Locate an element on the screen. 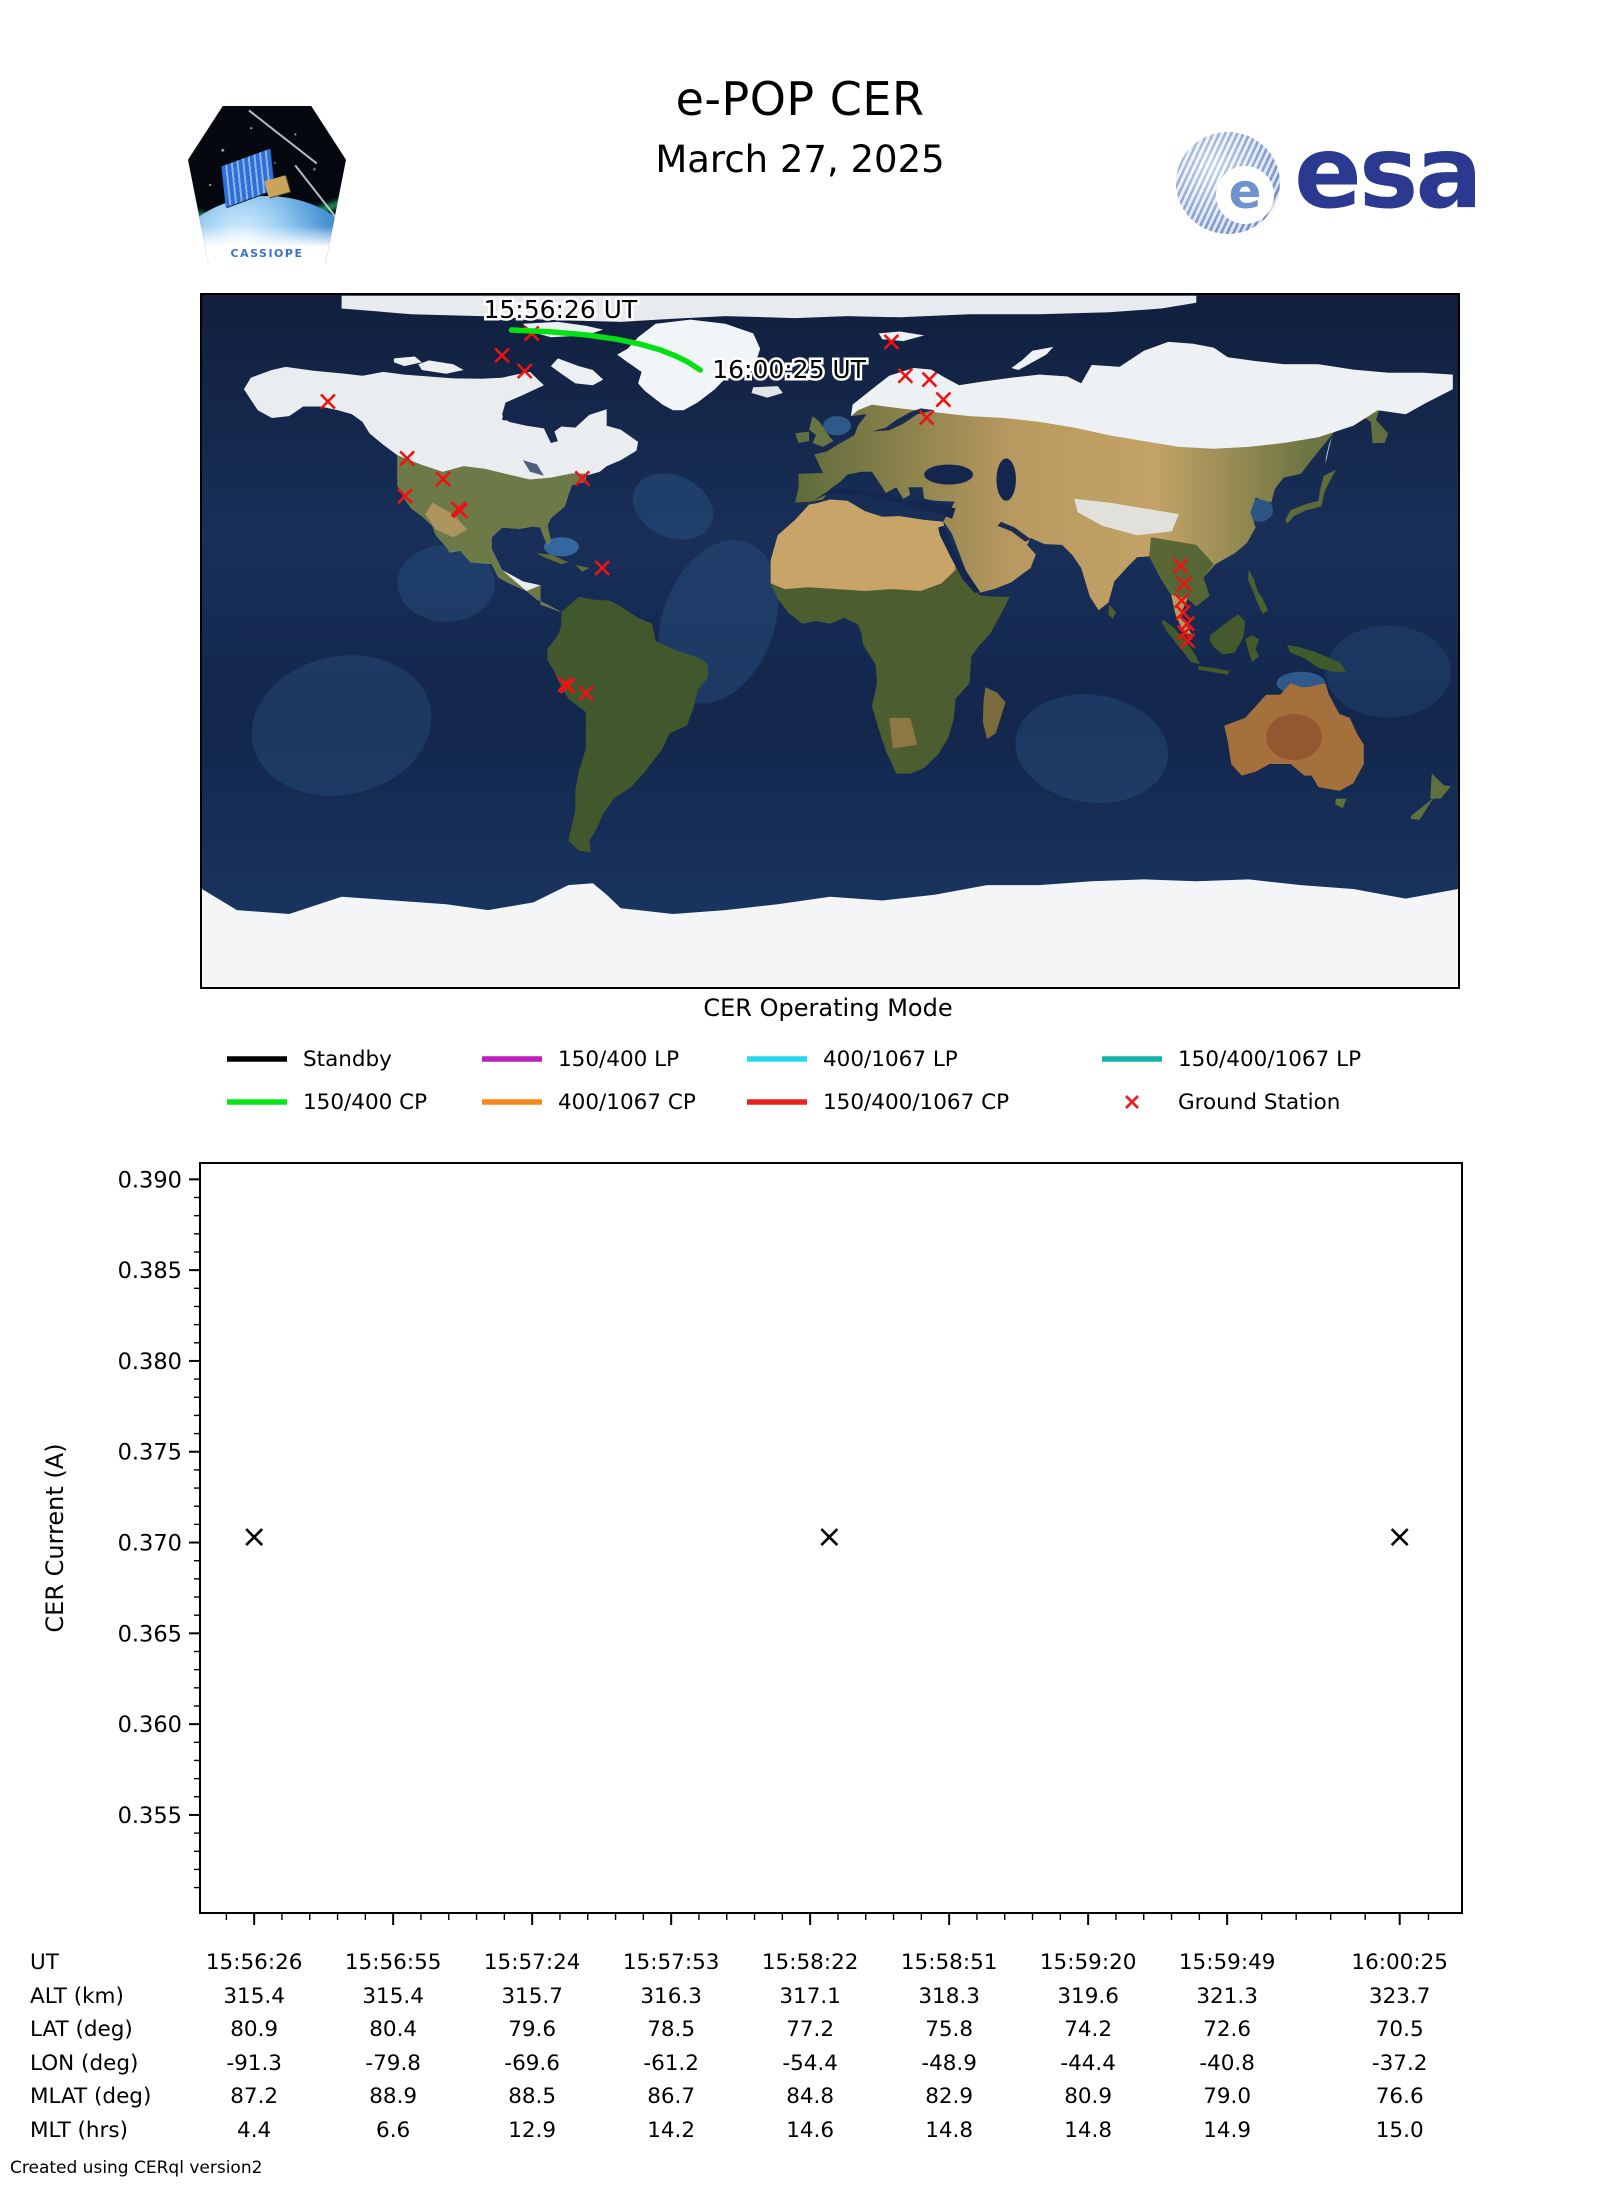 This screenshot has width=1600, height=2200. table-cell: 317.1 is located at coordinates (810, 1996).